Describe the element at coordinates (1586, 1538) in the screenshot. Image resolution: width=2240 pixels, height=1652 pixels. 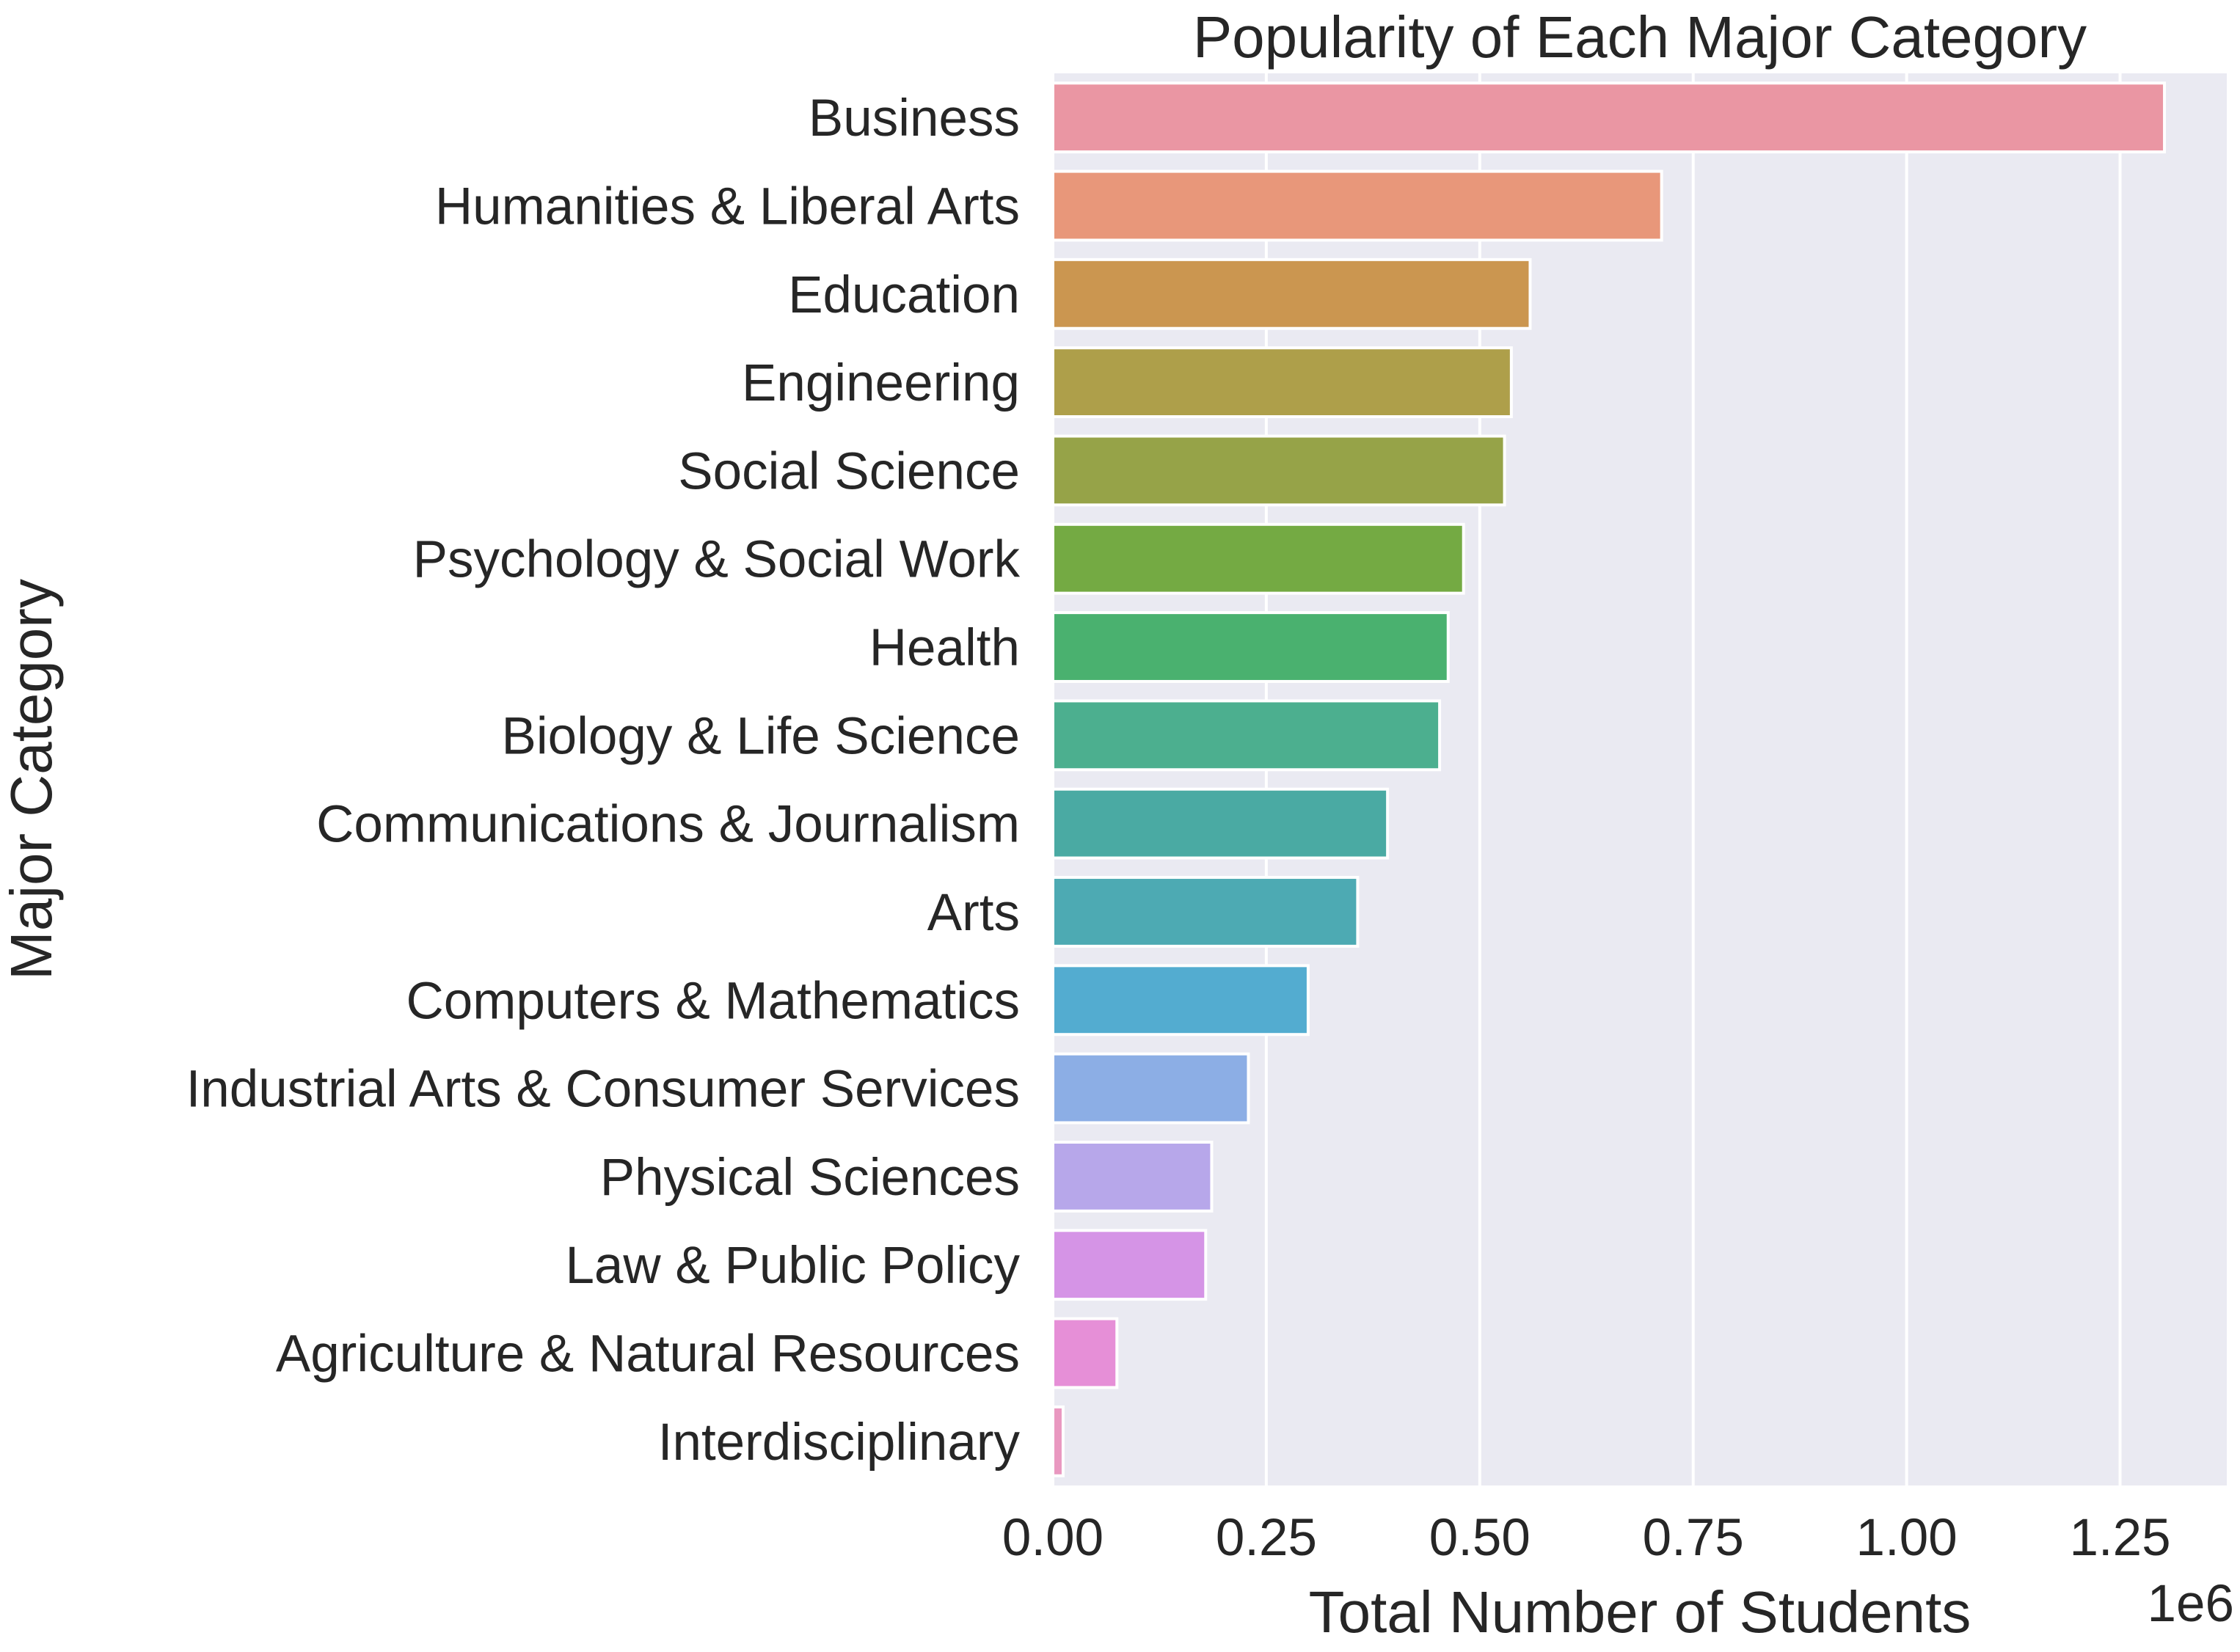
I see `x-tick-labels: 0.00 0.25 0.50 0.75 1.00 1.25` at that location.